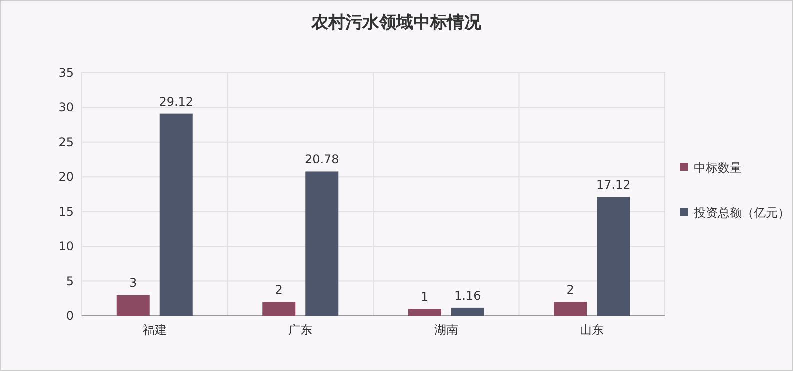 Image resolution: width=793 pixels, height=371 pixels. What do you see at coordinates (425, 297) in the screenshot?
I see `data-label: 1` at bounding box center [425, 297].